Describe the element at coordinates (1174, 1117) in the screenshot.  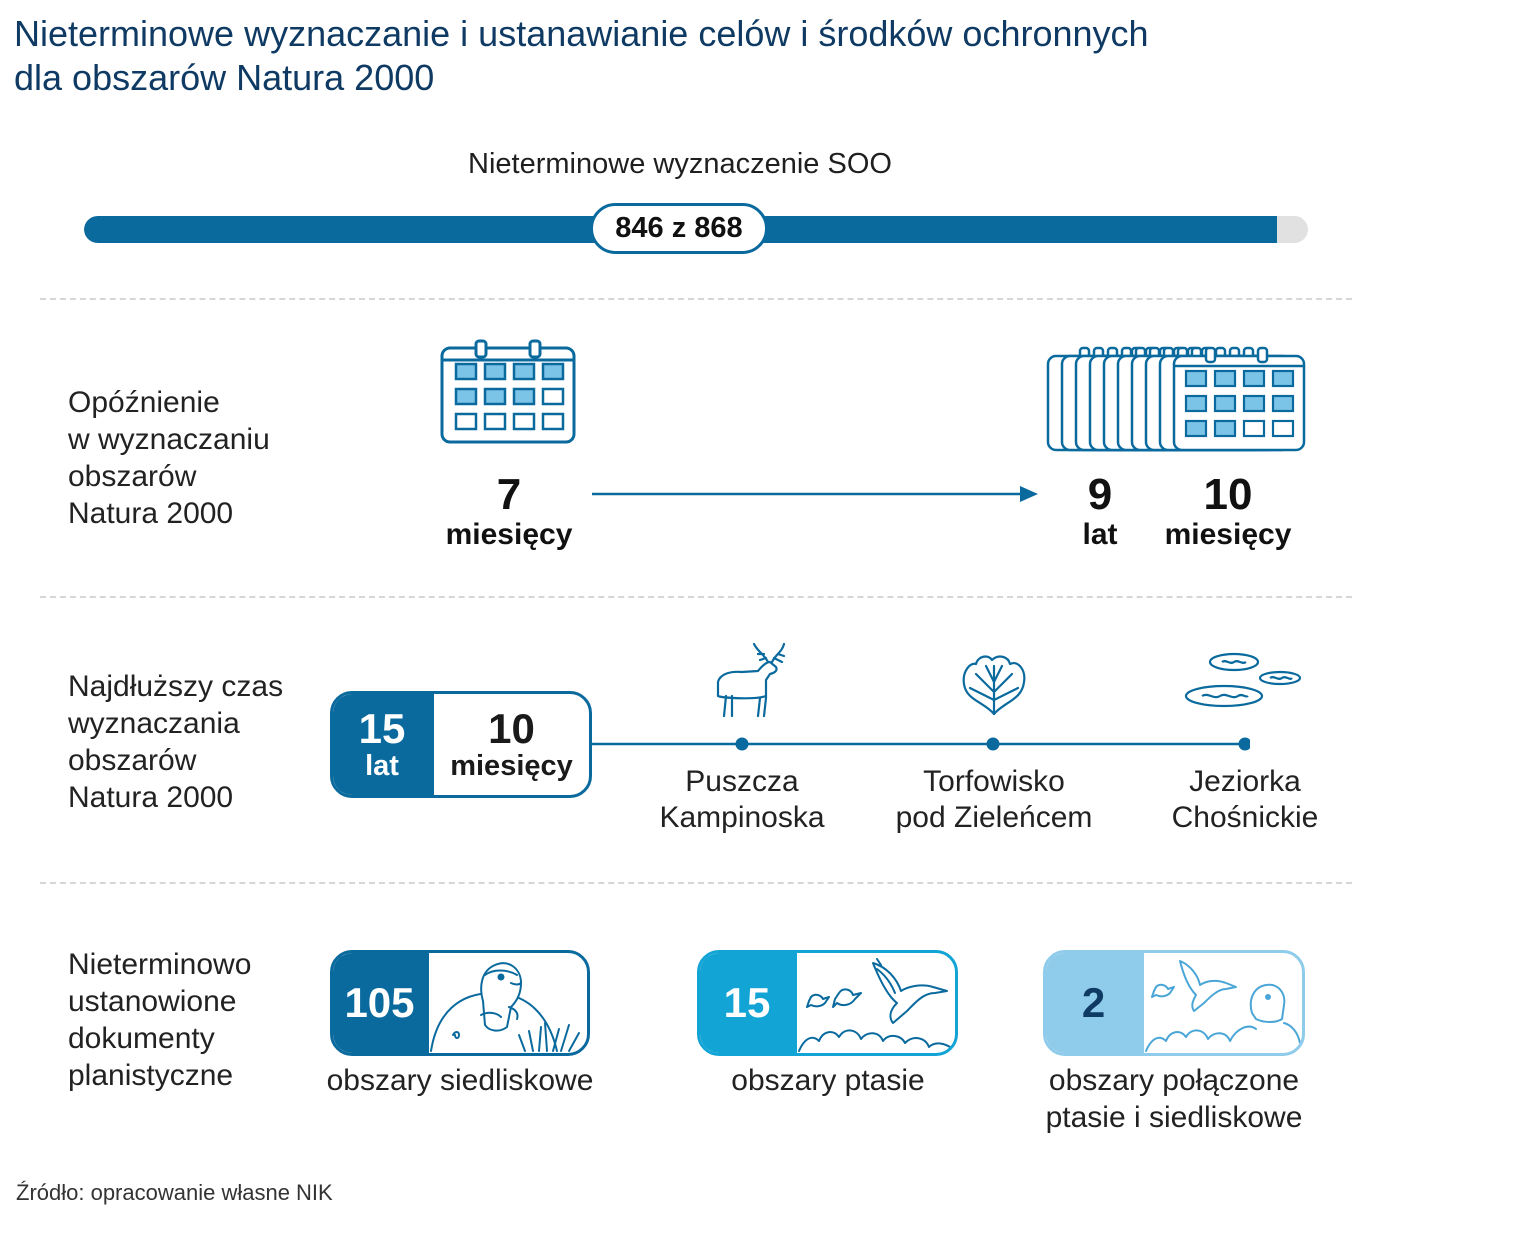
I see `caption-line: ptasie i siedliskowe` at that location.